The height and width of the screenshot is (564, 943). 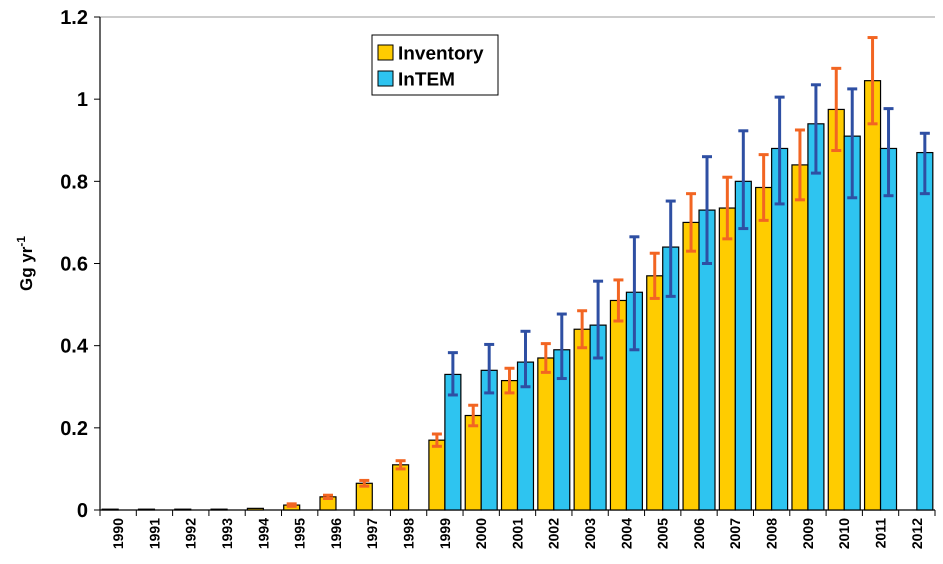 What do you see at coordinates (662, 534) in the screenshot?
I see `x-tick-label: 2005` at bounding box center [662, 534].